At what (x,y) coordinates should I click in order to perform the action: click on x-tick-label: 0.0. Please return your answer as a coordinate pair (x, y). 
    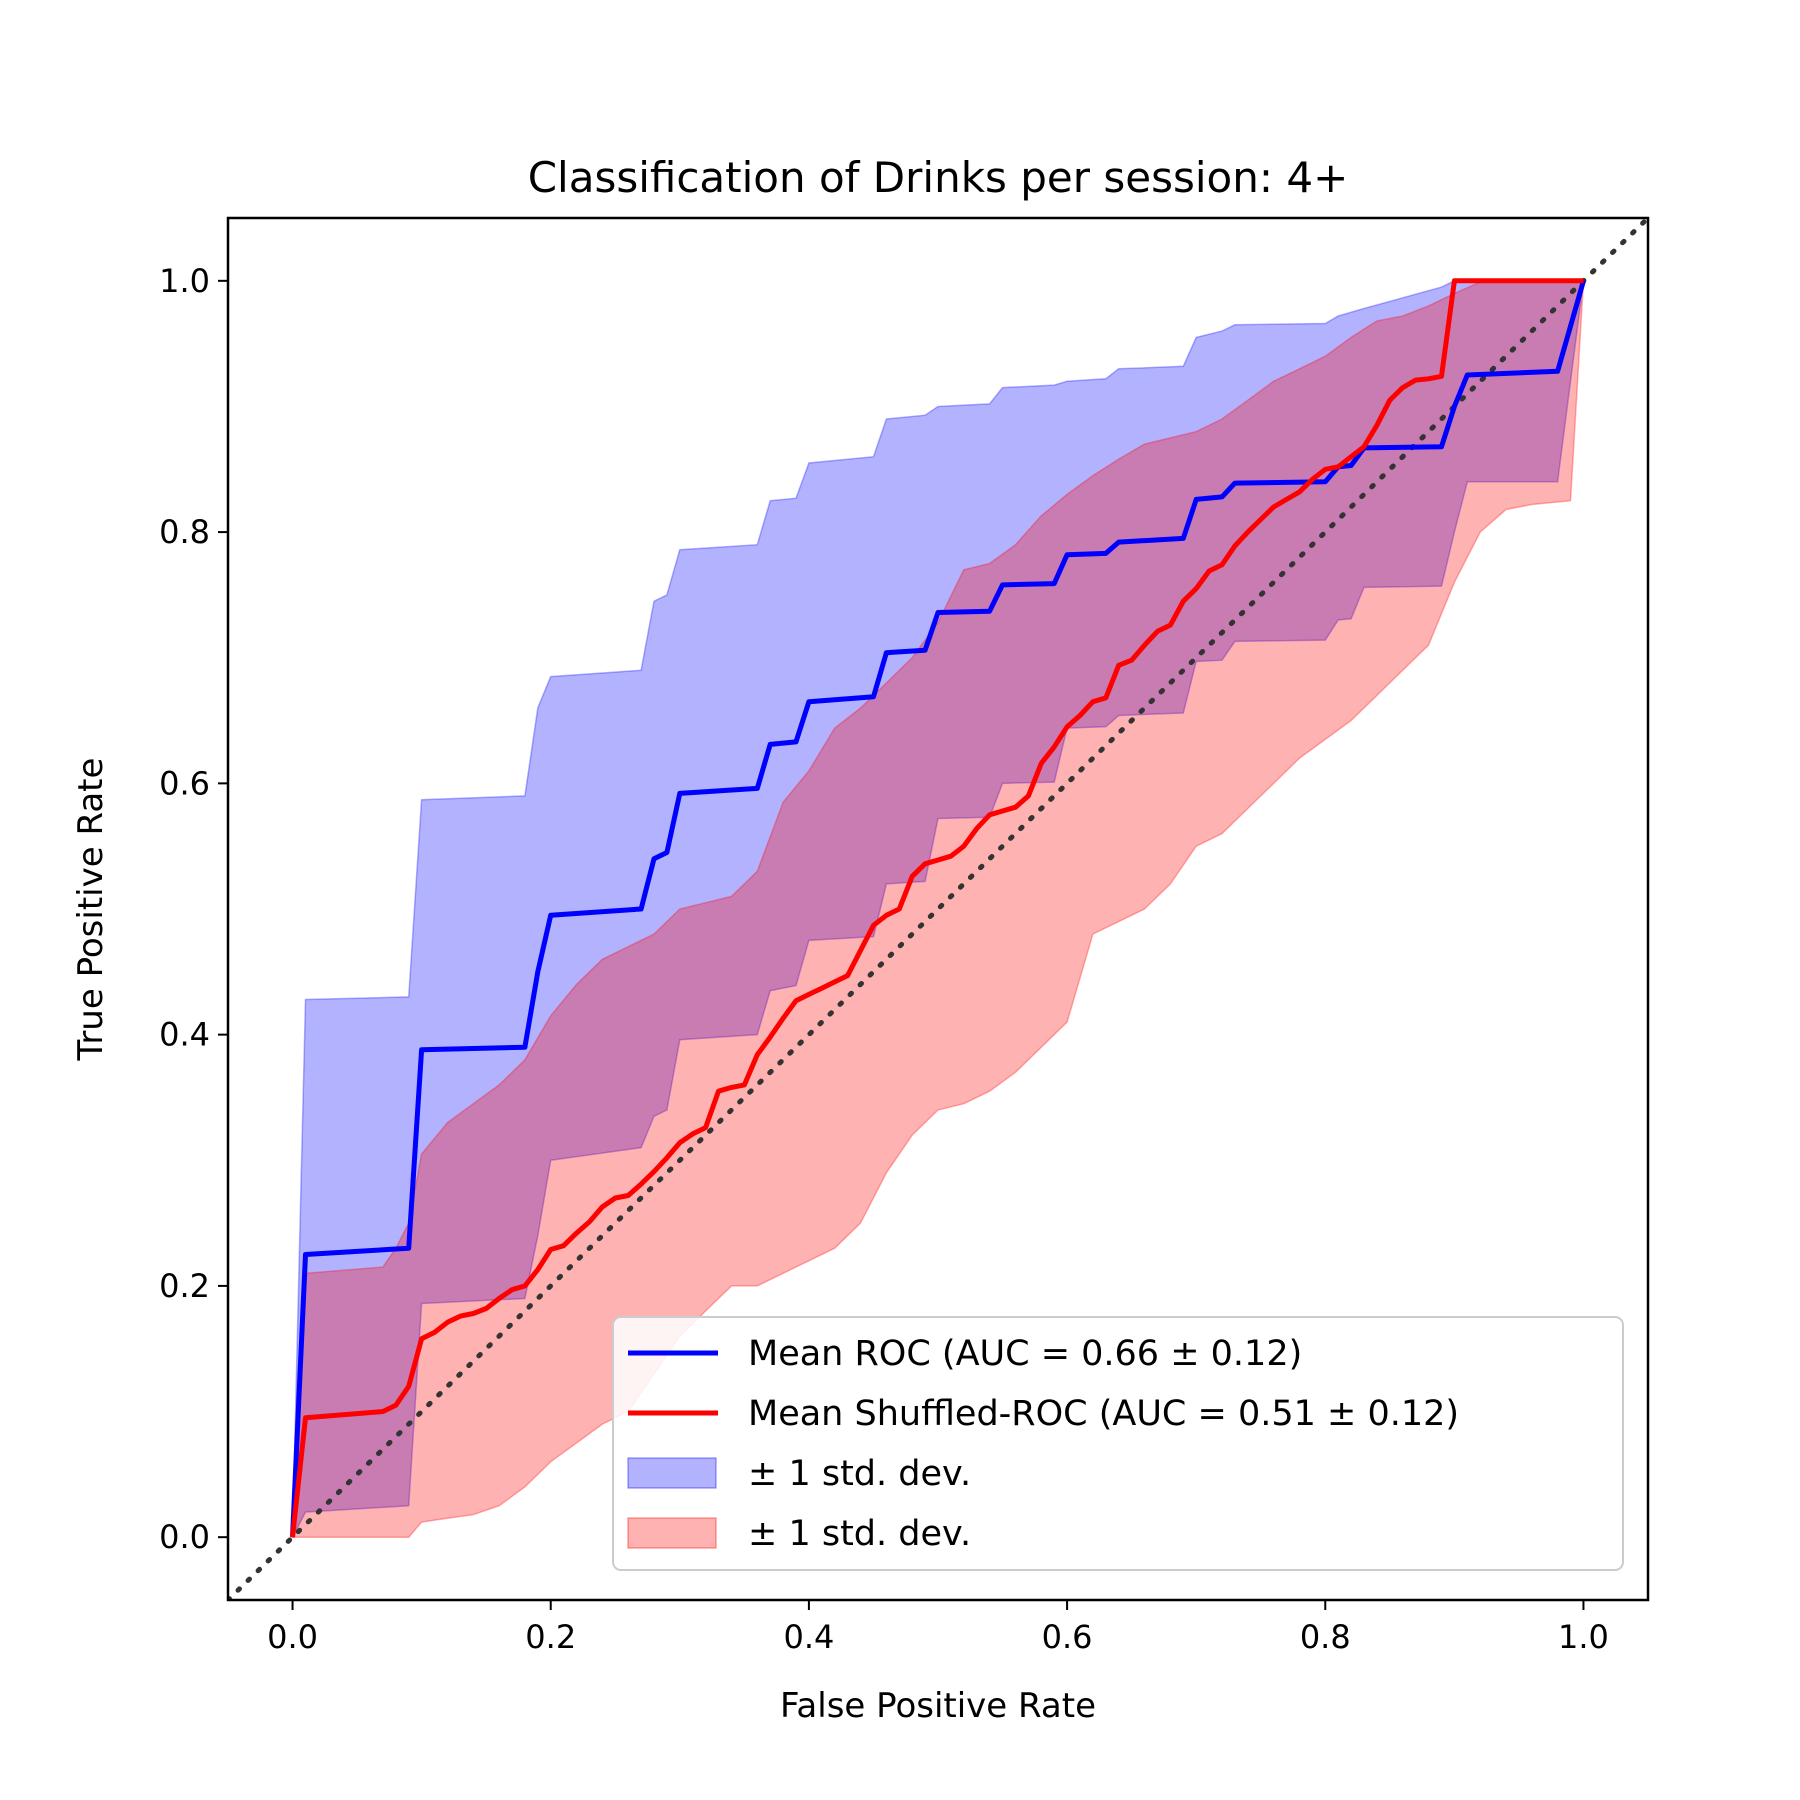
    Looking at the image, I should click on (292, 1637).